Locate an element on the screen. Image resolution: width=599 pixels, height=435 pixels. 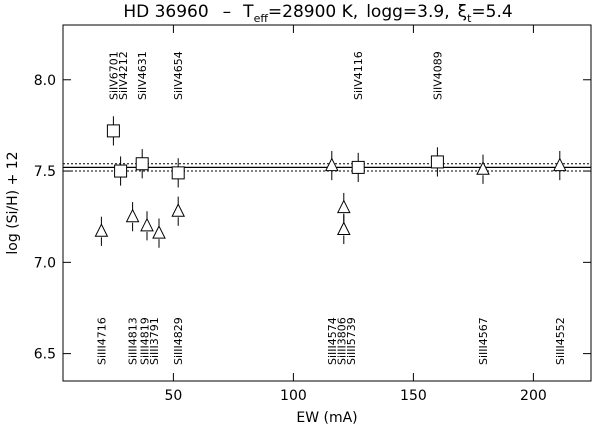
chart-title: HD 36960– Teff=28900 K, logg=3.9, ξt=5.4 is located at coordinates (317, 13).